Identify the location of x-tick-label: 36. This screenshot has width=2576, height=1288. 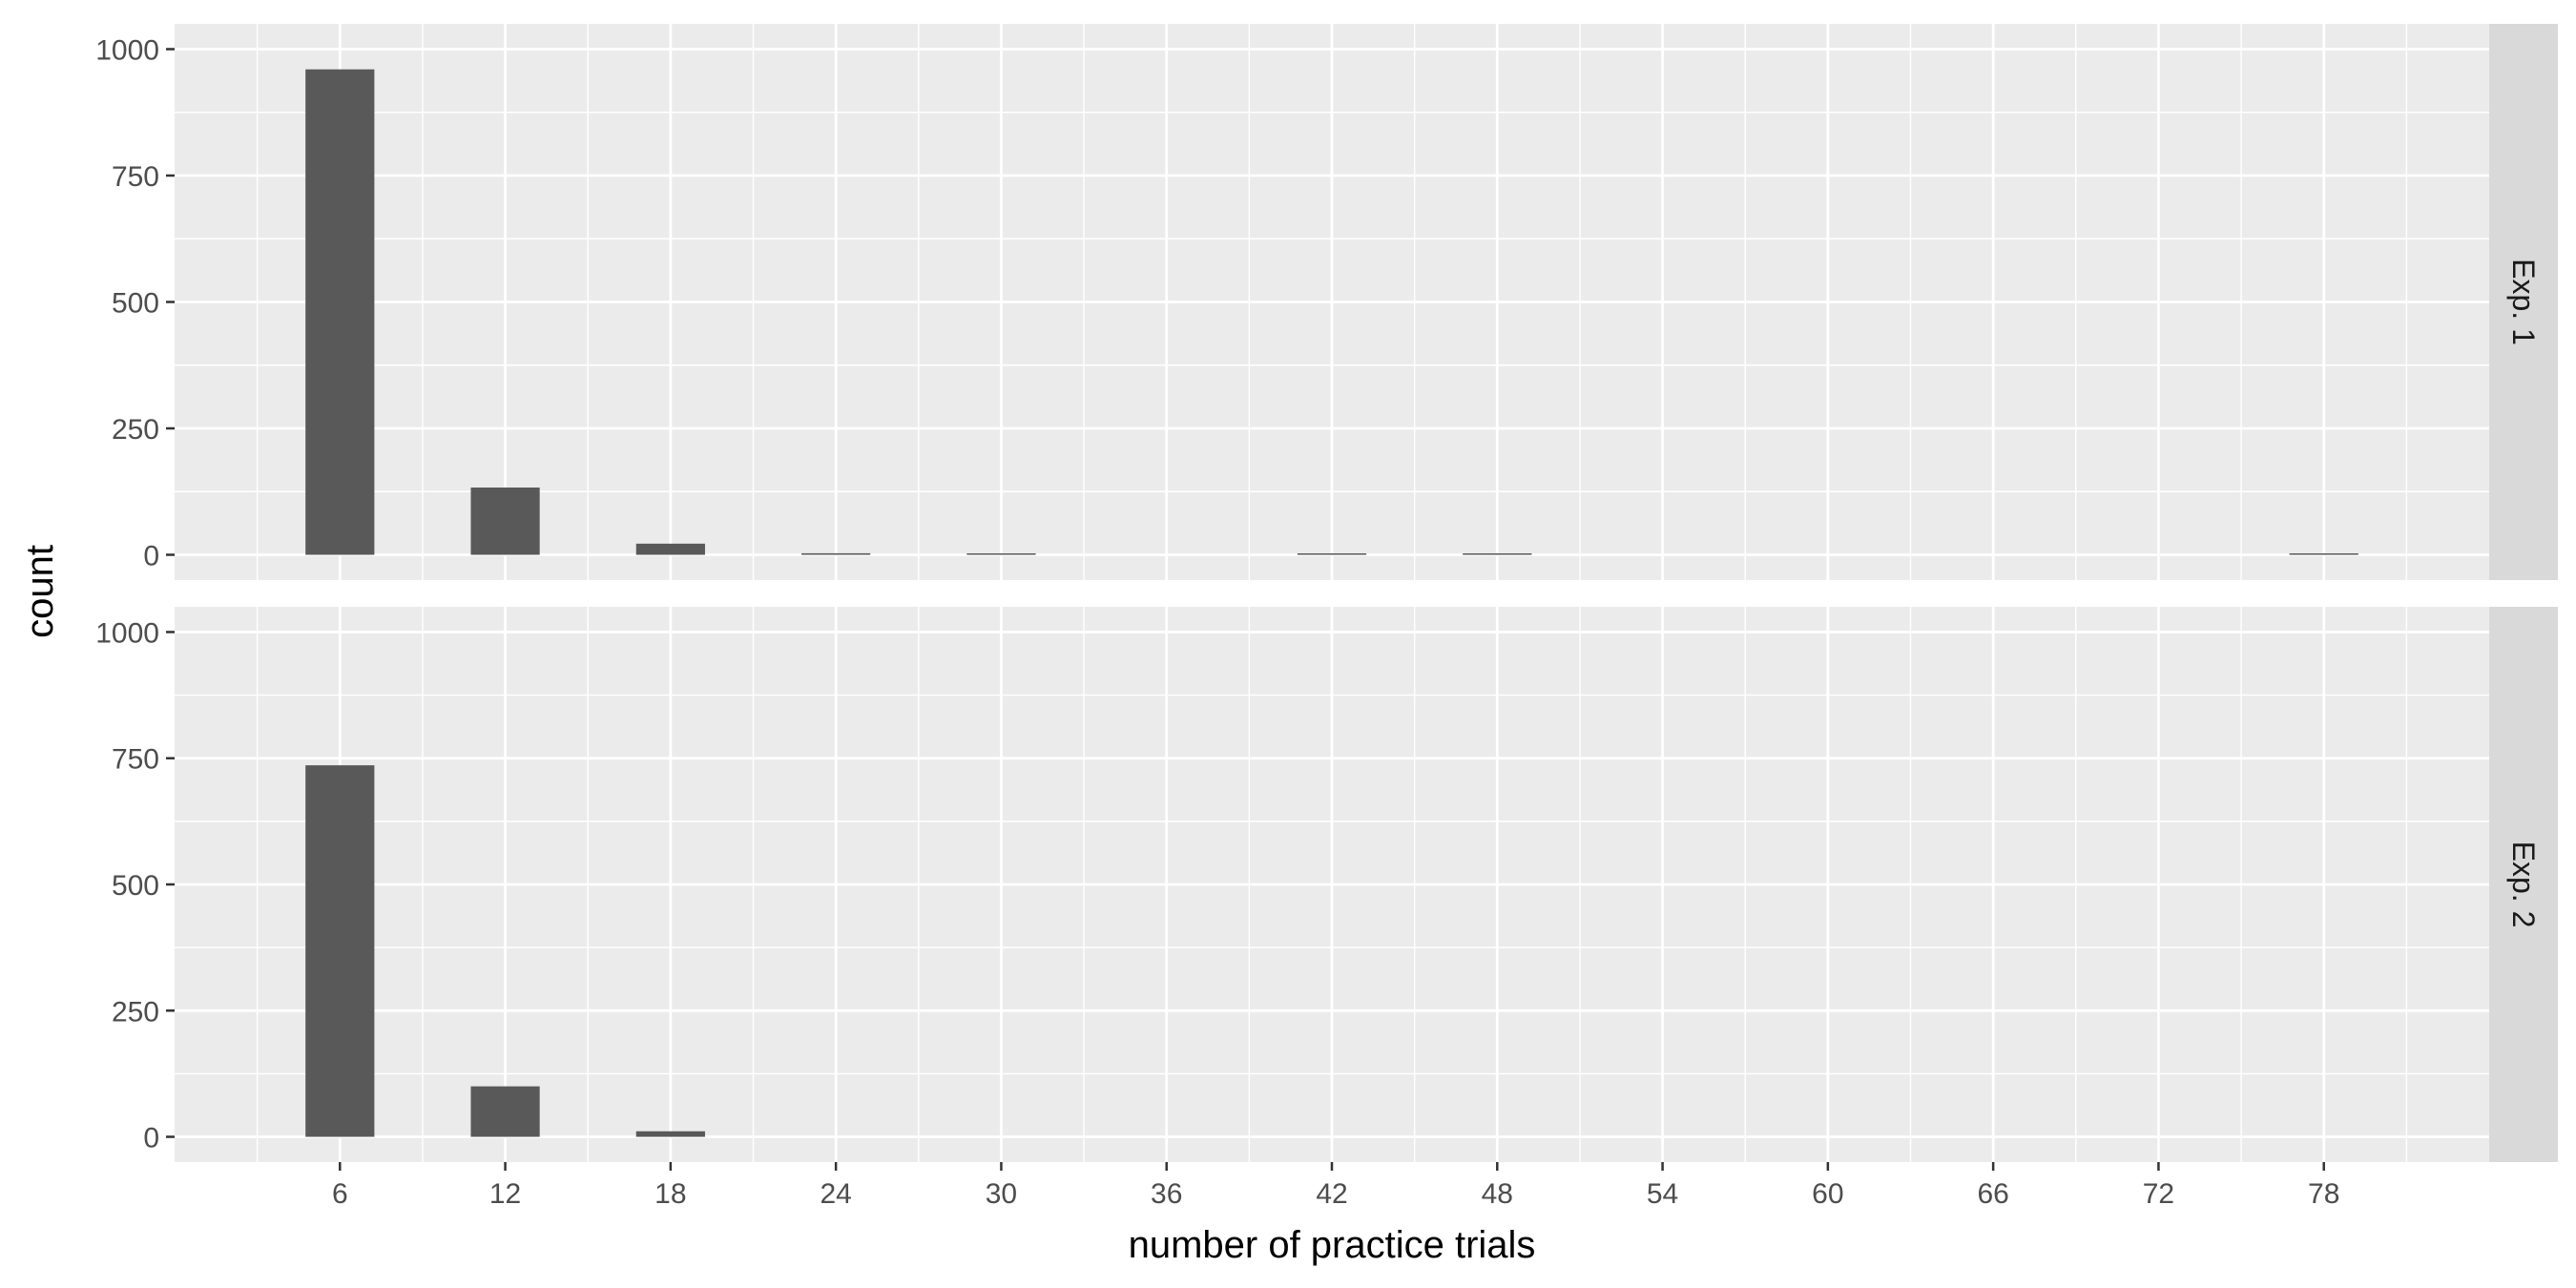
(1166, 1194).